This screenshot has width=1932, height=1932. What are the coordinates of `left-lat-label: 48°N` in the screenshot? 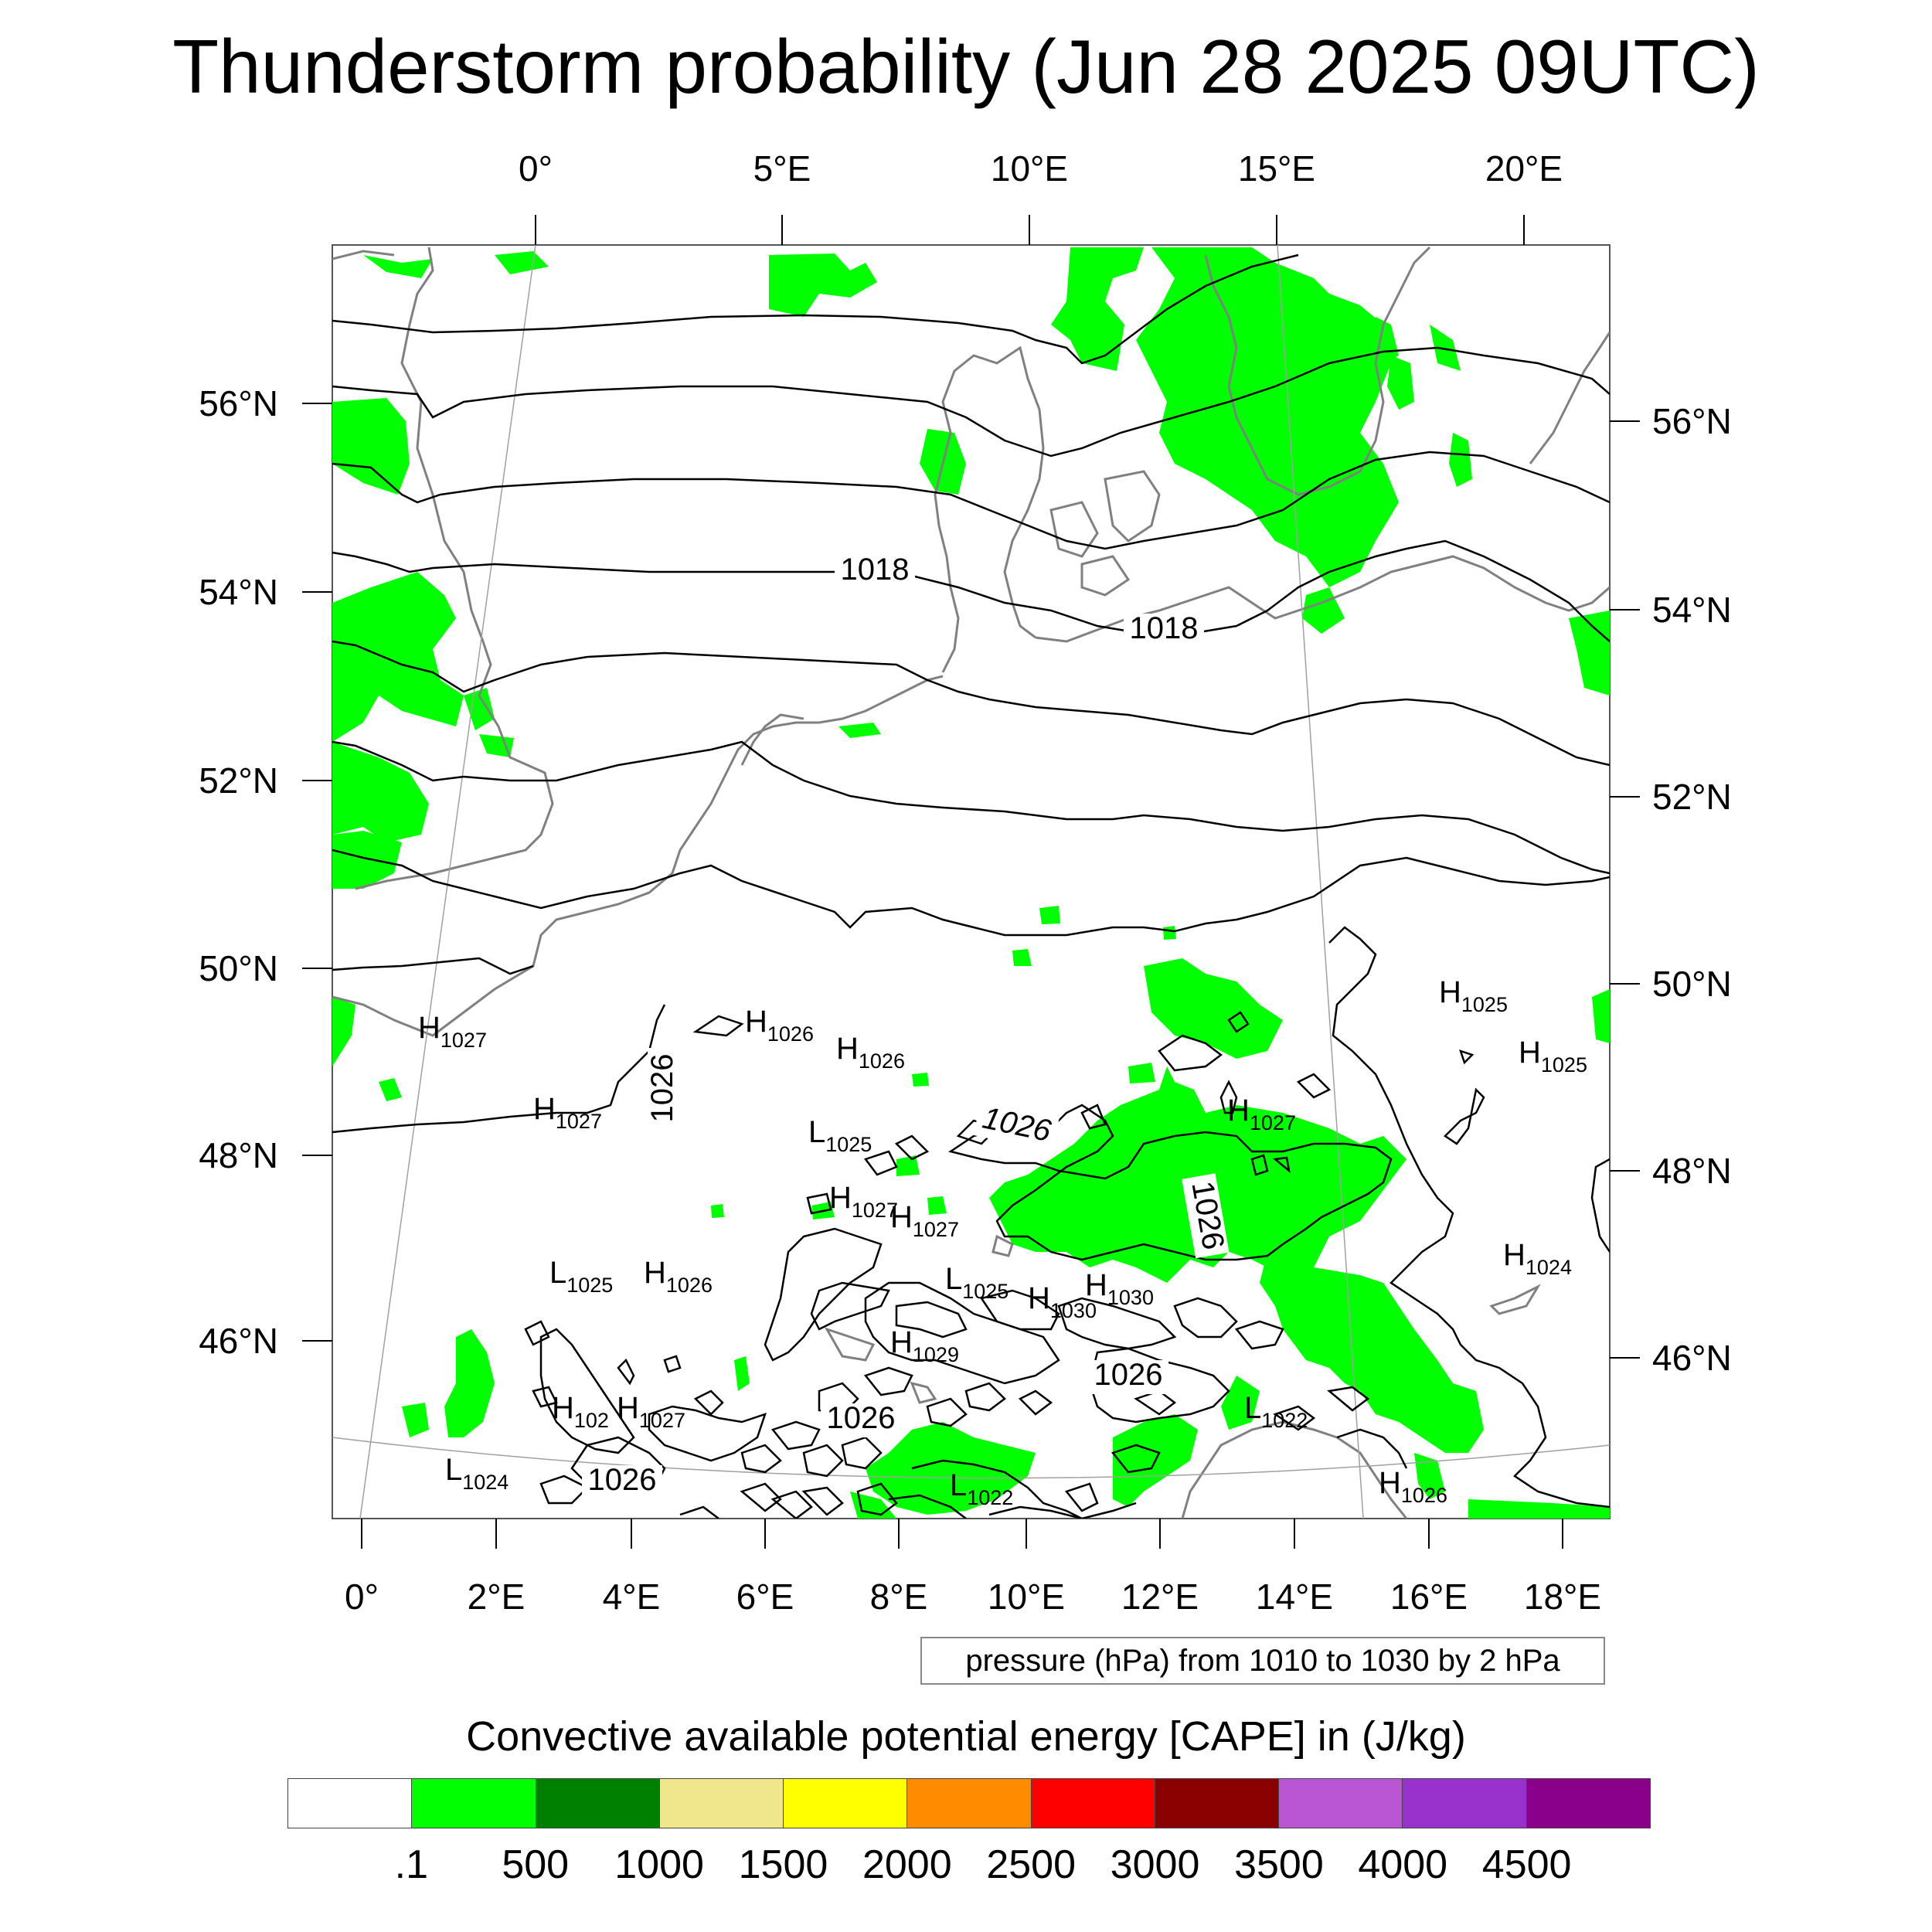 It's located at (239, 1155).